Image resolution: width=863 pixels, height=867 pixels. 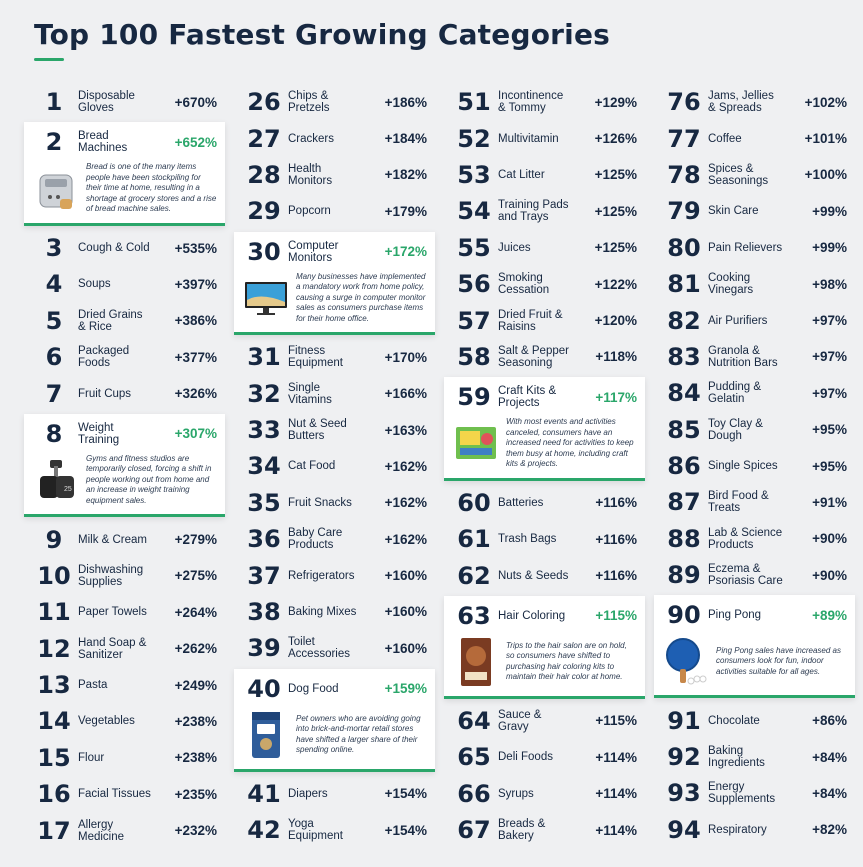 What do you see at coordinates (686, 661) in the screenshot?
I see `ping-pong-paddle-icon` at bounding box center [686, 661].